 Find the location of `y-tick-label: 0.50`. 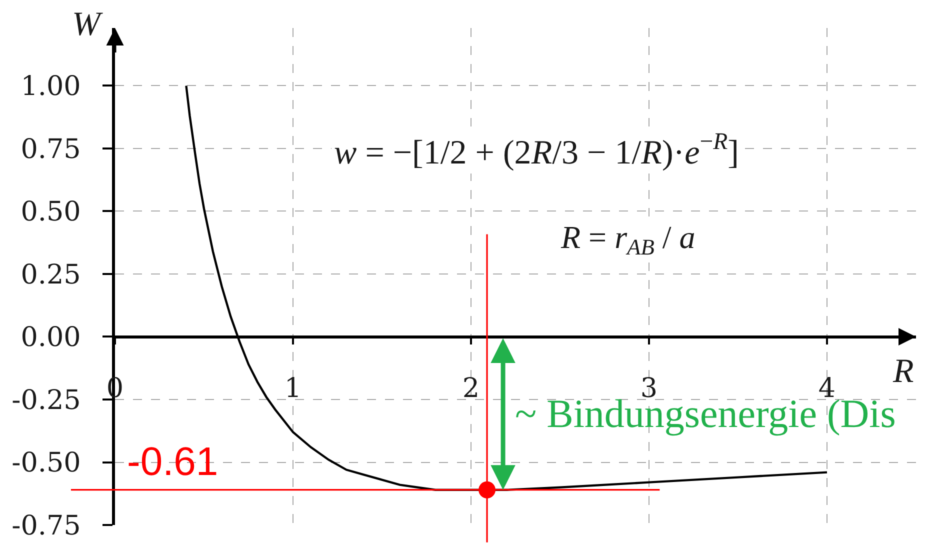

y-tick-label: 0.50 is located at coordinates (50, 212).